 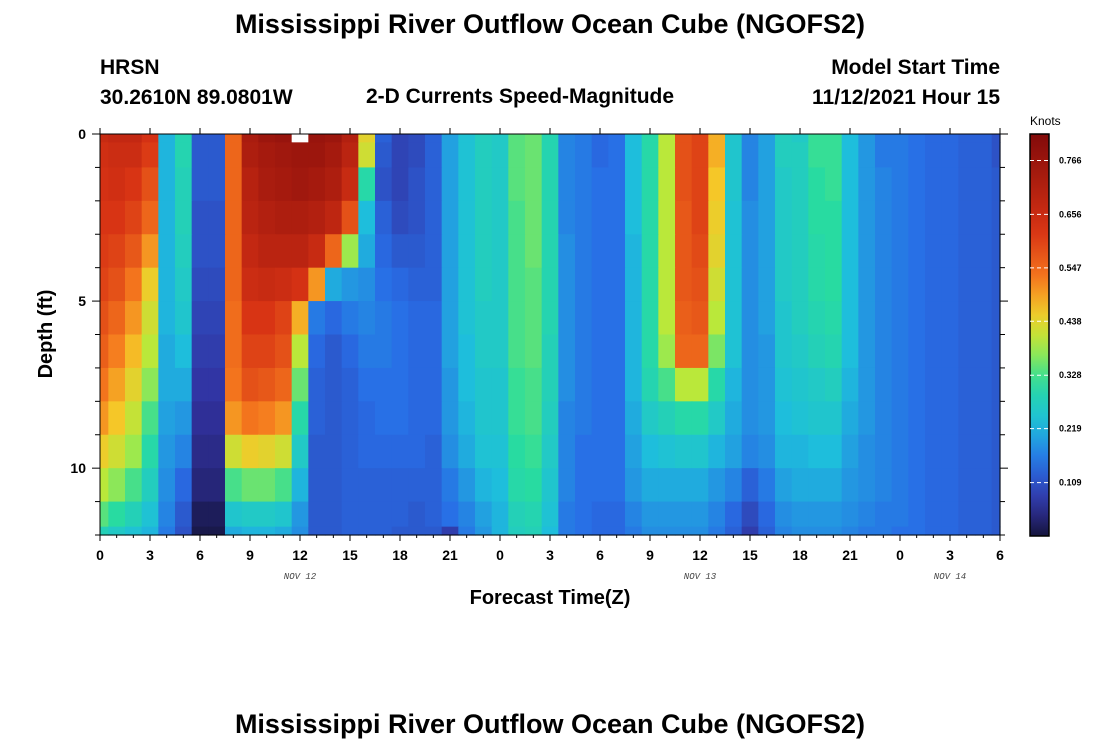 What do you see at coordinates (900, 555) in the screenshot?
I see `x-tick-label: 0` at bounding box center [900, 555].